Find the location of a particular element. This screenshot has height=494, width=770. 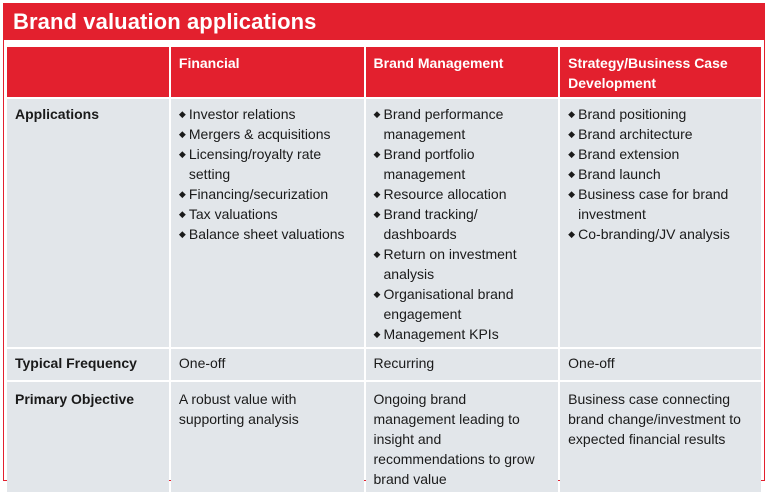

cell-frequency-financial: One-off is located at coordinates (267, 364).